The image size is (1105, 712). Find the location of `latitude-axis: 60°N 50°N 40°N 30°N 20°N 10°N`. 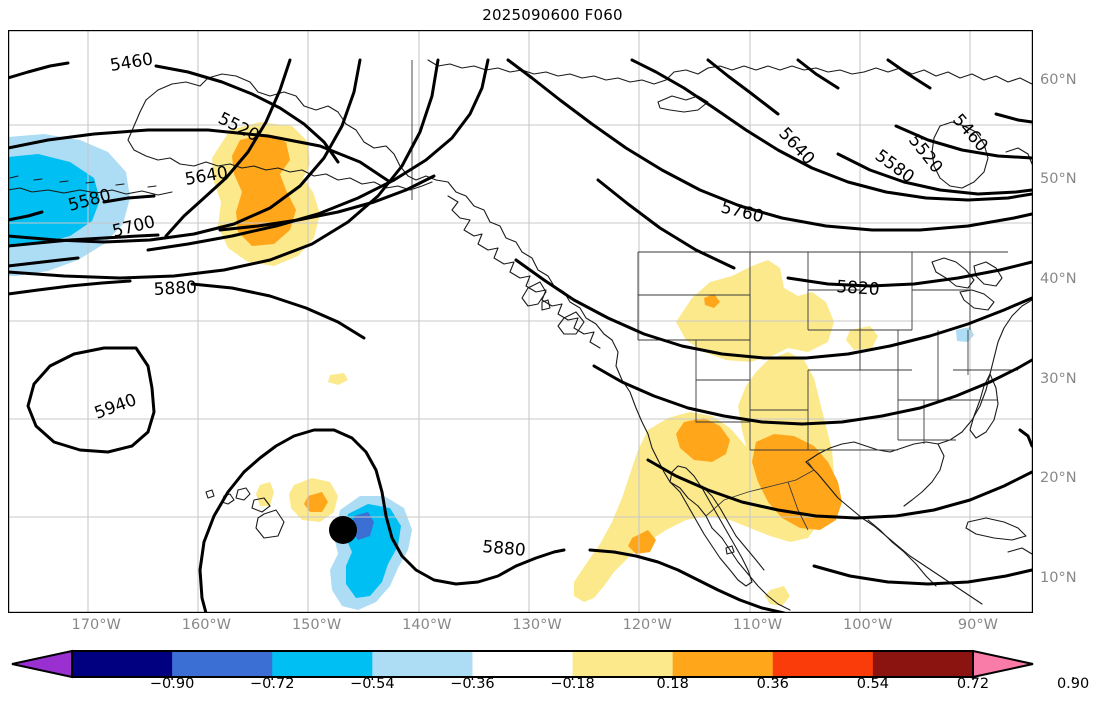

latitude-axis: 60°N 50°N 40°N 30°N 20°N 10°N is located at coordinates (1070, 321).